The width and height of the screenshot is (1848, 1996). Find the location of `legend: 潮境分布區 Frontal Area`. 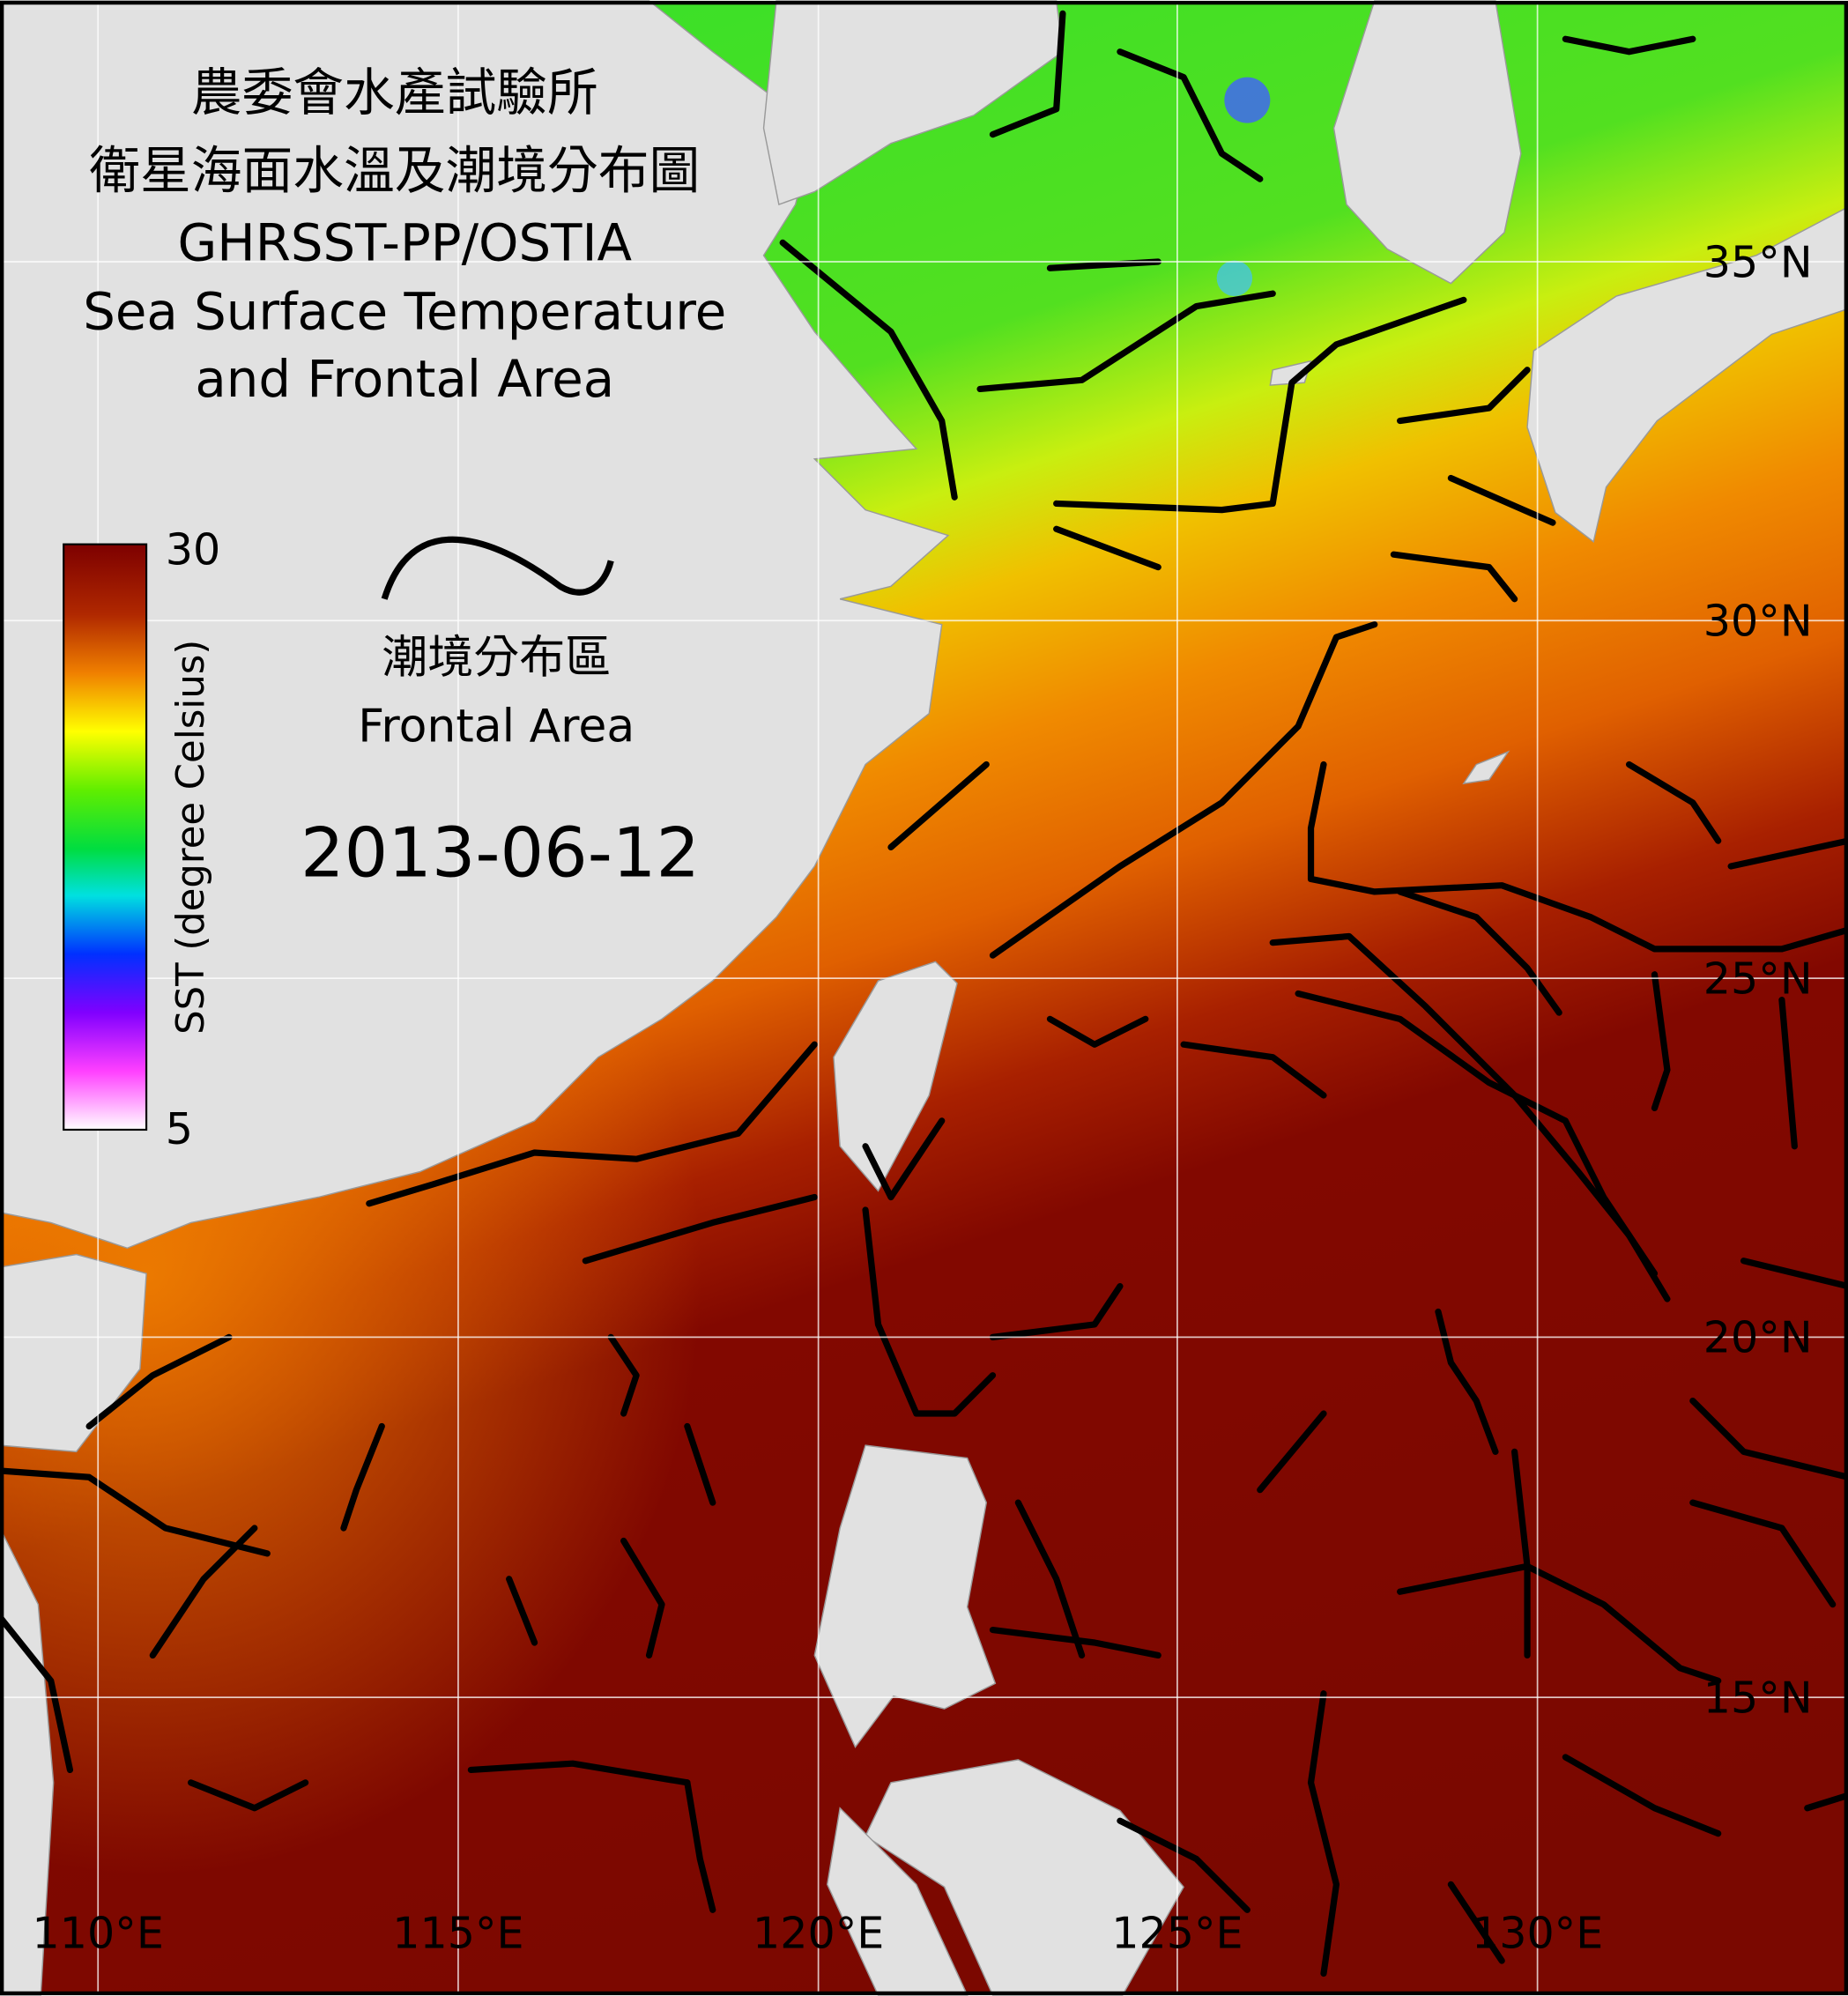

legend: 潮境分布區 Frontal Area is located at coordinates (496, 644).